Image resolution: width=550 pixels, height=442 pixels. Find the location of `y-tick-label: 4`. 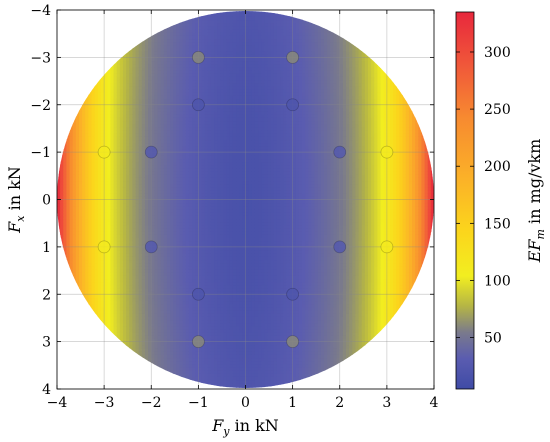

y-tick-label: 4 is located at coordinates (46, 390).